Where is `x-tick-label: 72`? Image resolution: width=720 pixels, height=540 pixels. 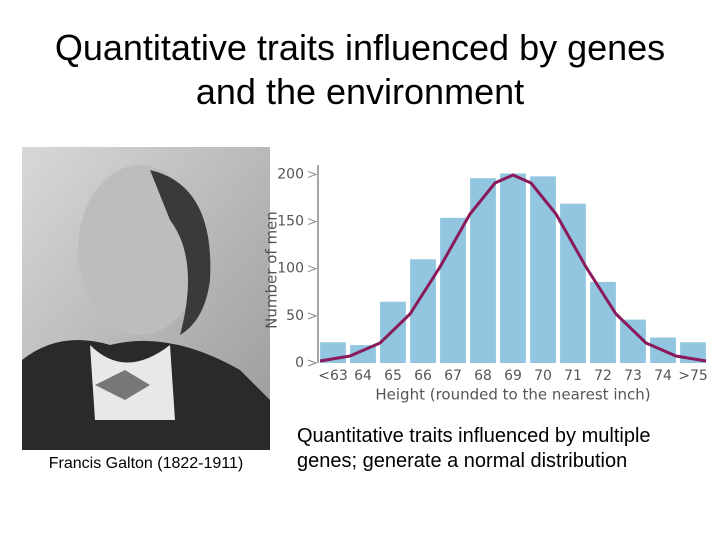
x-tick-label: 72 is located at coordinates (603, 376).